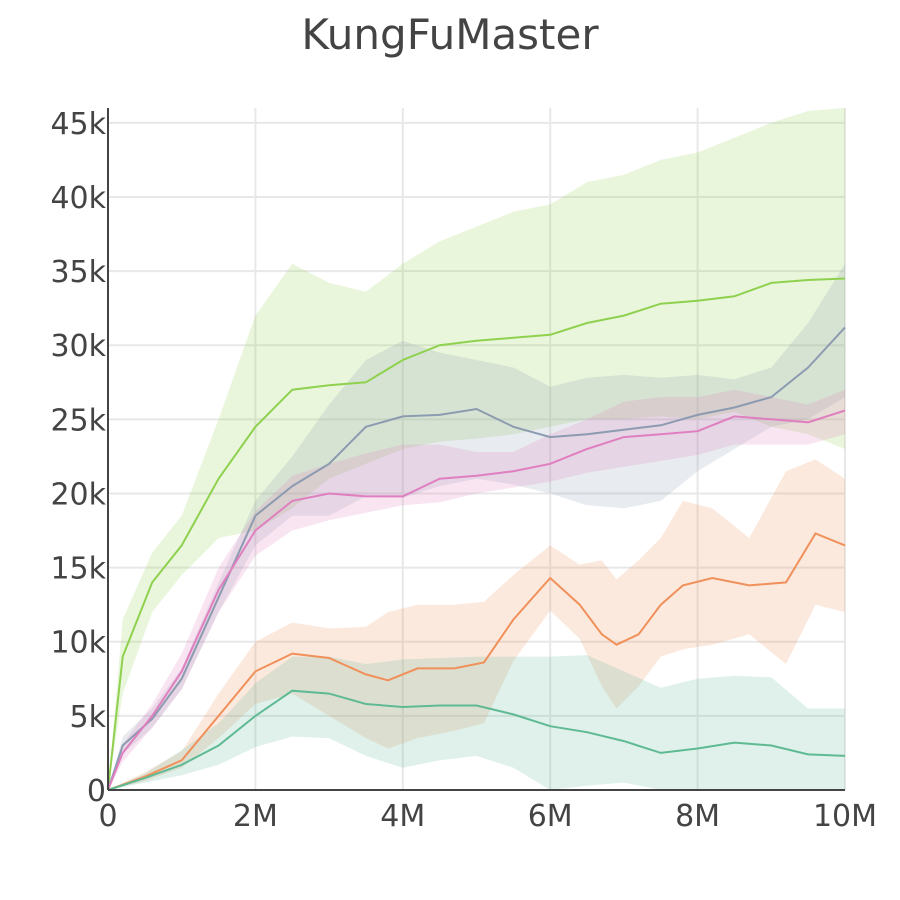  What do you see at coordinates (96, 791) in the screenshot?
I see `y-tick-label: 0` at bounding box center [96, 791].